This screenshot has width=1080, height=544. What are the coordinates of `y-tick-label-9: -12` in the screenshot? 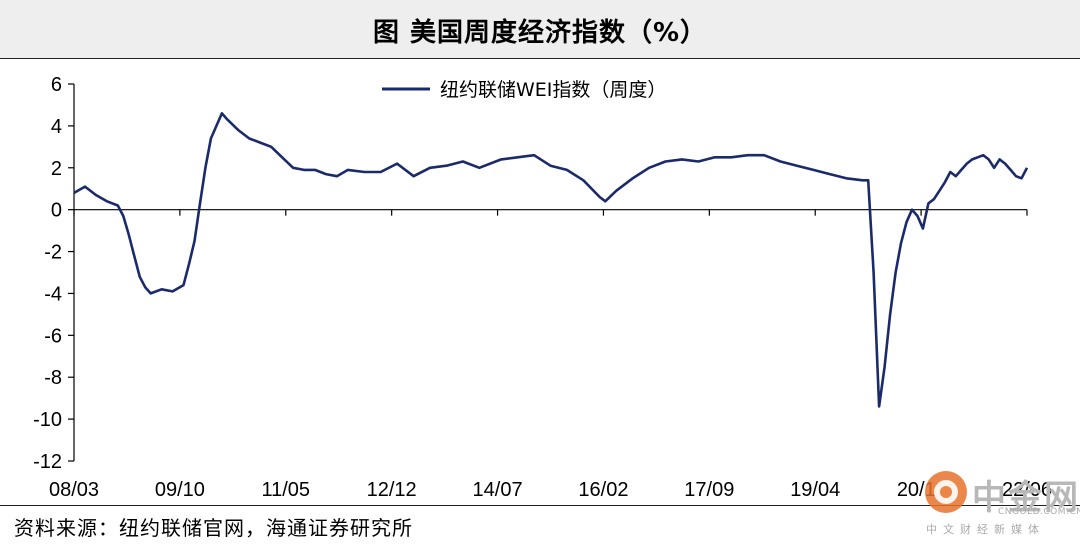 It's located at (47, 462).